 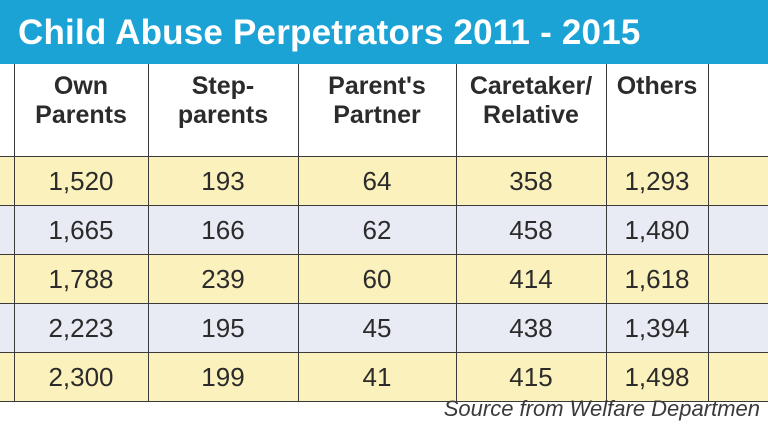 What do you see at coordinates (657, 230) in the screenshot?
I see `table-cell: 1,480` at bounding box center [657, 230].